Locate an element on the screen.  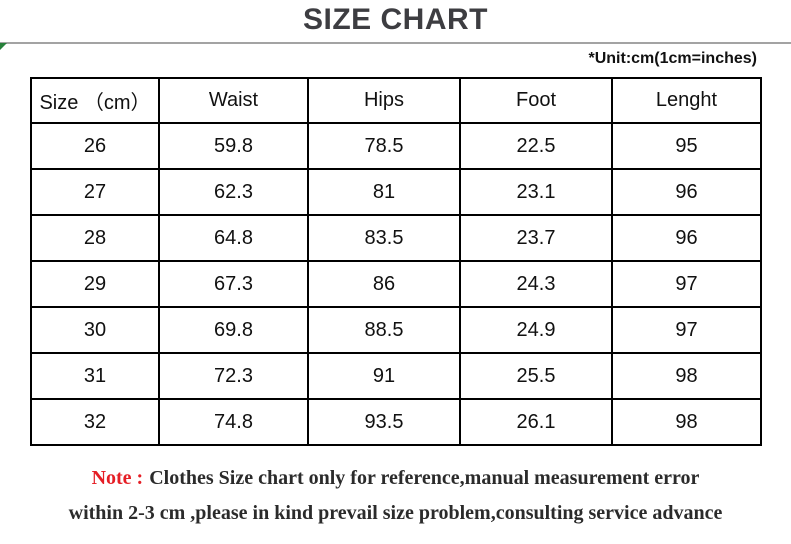
table-cell: 69.8 is located at coordinates (233, 330).